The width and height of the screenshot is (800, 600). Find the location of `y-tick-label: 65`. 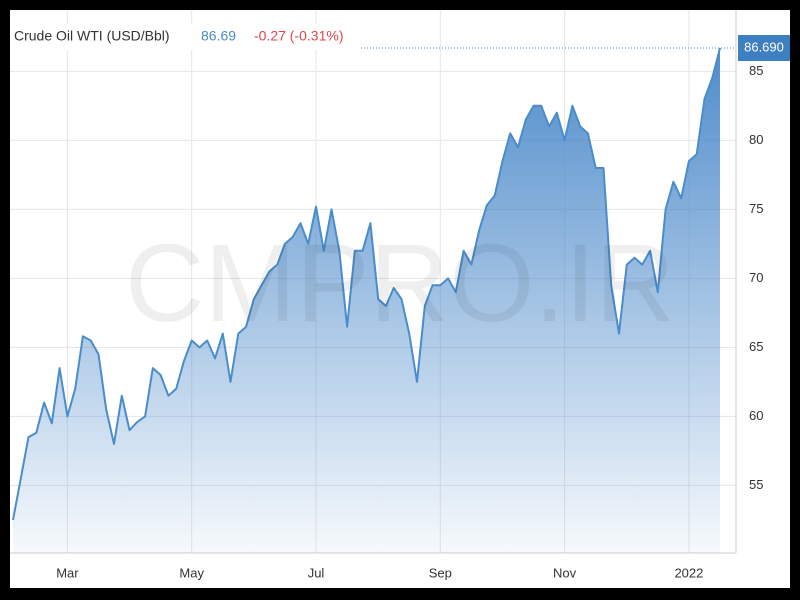

y-tick-label: 65 is located at coordinates (756, 346).